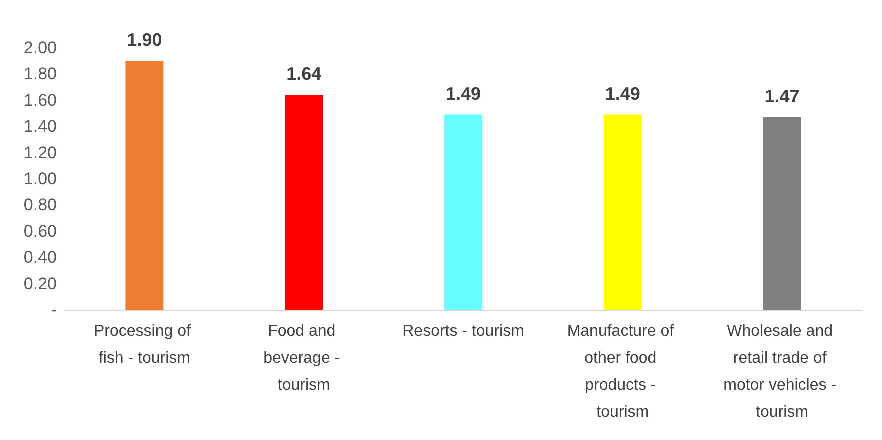 The width and height of the screenshot is (882, 440). Describe the element at coordinates (304, 74) in the screenshot. I see `data-label: 1.64` at that location.